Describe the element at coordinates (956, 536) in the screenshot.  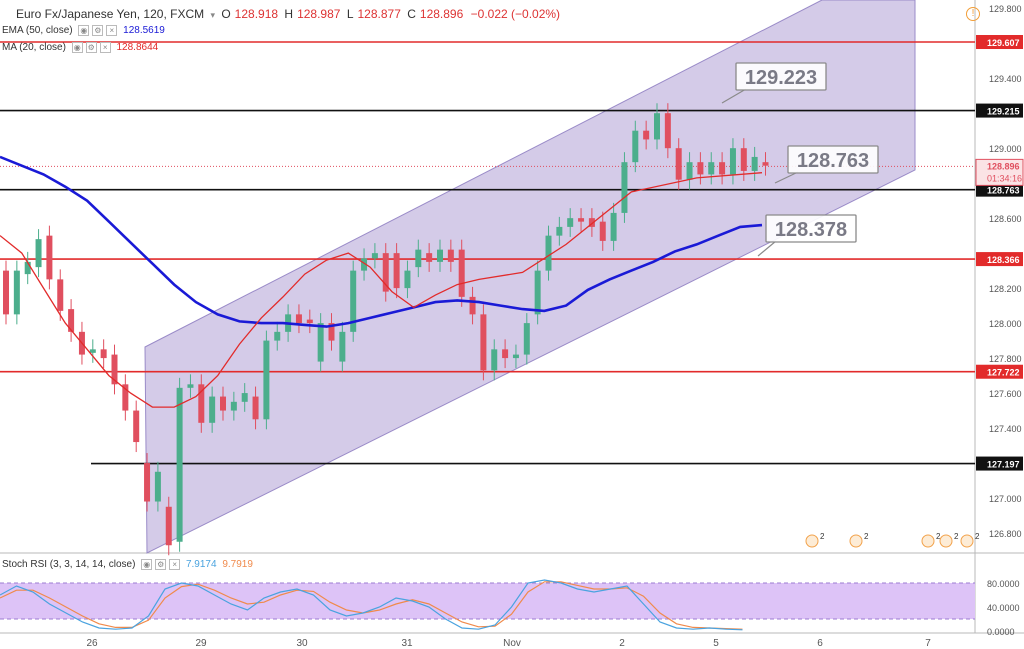
I see `event-count: 2` at that location.